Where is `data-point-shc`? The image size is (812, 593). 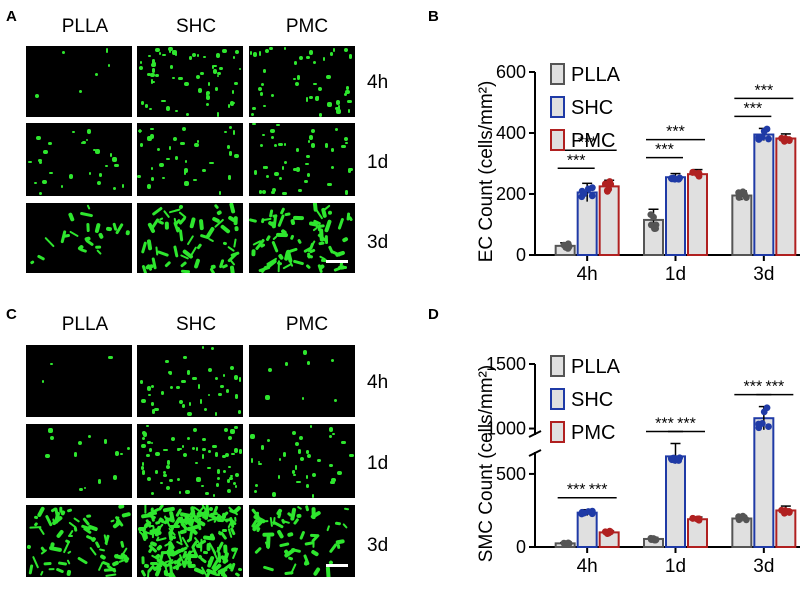 data-point-shc is located at coordinates (671, 459).